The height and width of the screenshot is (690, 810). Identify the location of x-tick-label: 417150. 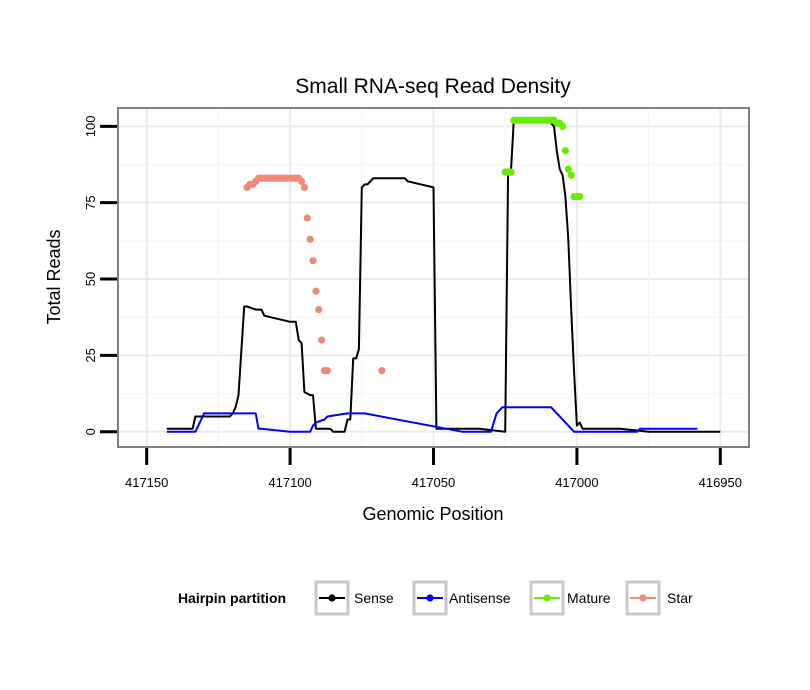
(146, 482).